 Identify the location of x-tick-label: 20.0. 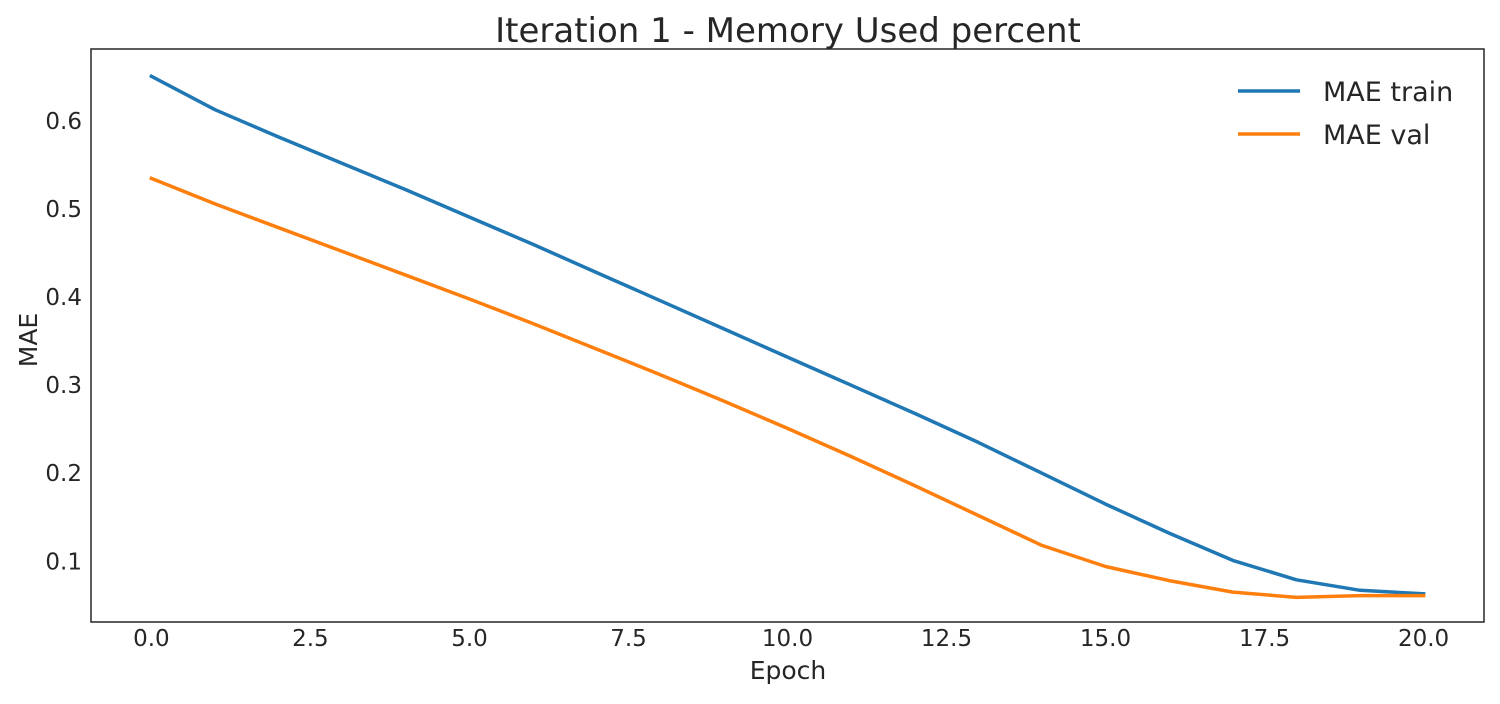
(1423, 639).